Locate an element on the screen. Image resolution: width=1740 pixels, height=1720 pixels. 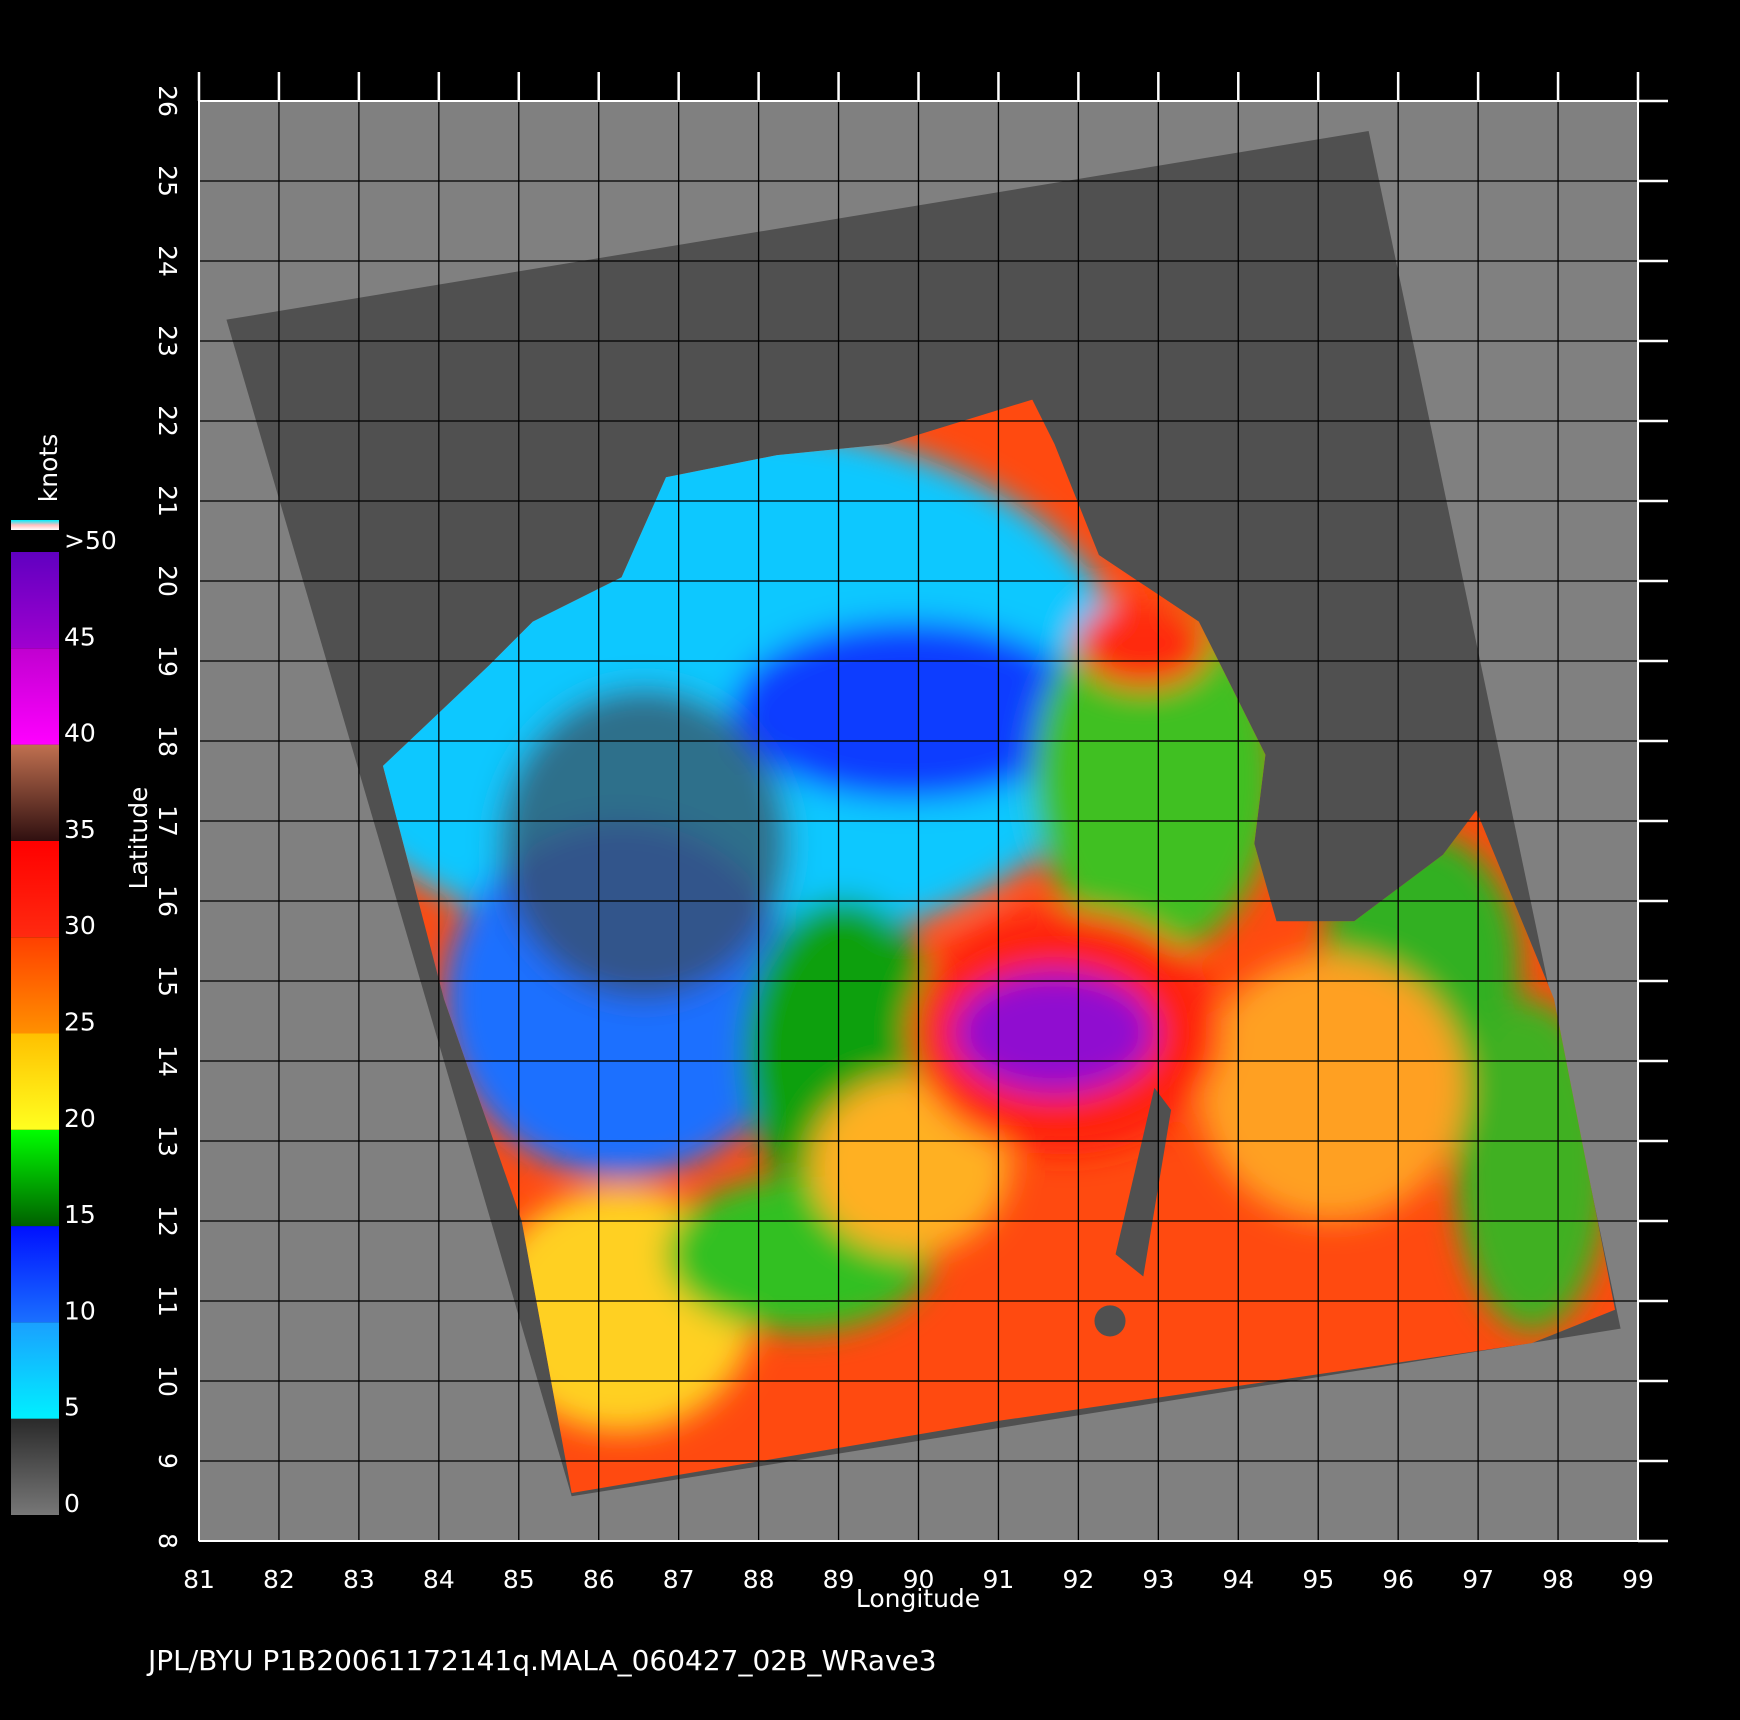
x-tick-label: 87 is located at coordinates (679, 1579).